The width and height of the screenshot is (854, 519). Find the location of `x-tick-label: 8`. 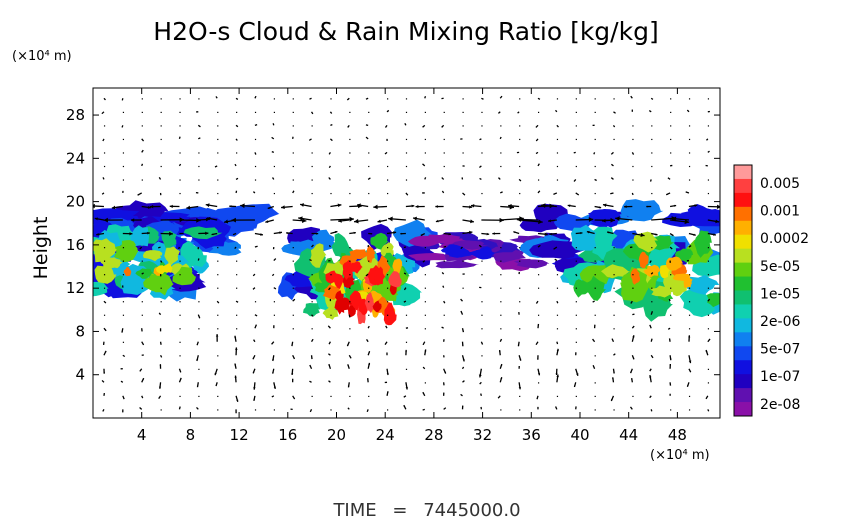

x-tick-label: 8 is located at coordinates (191, 435).